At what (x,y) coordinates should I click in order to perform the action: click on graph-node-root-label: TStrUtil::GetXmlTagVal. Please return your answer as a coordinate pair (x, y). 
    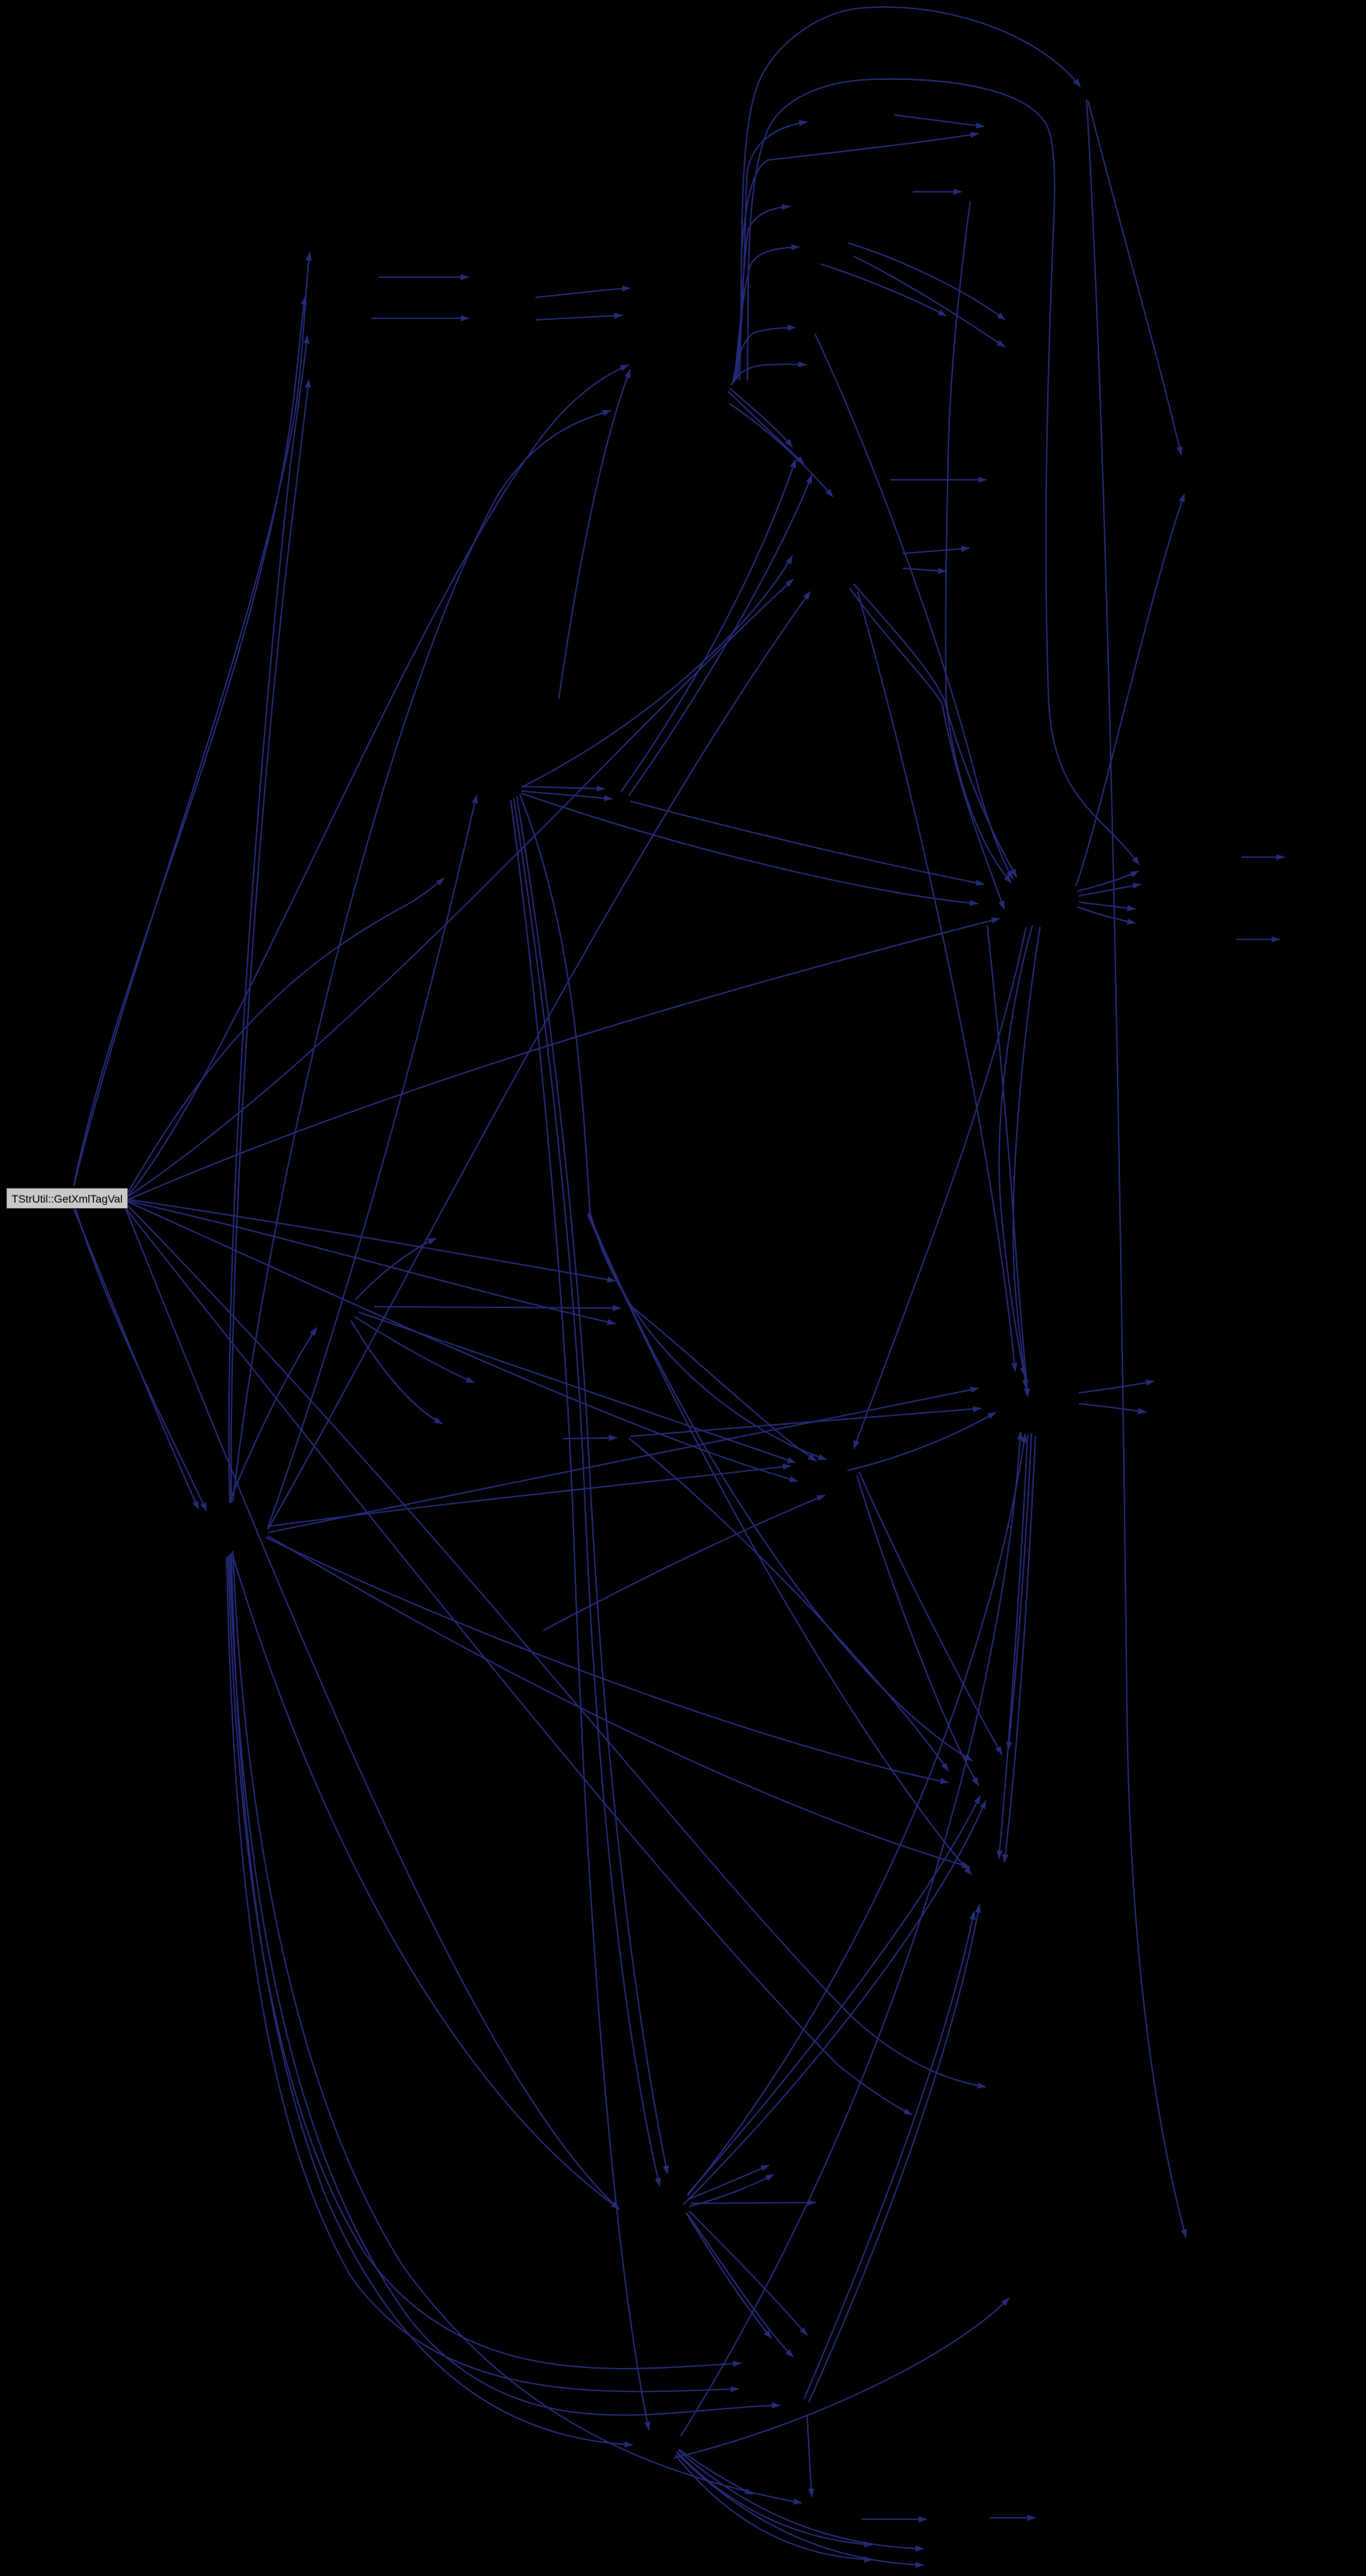
    Looking at the image, I should click on (67, 1198).